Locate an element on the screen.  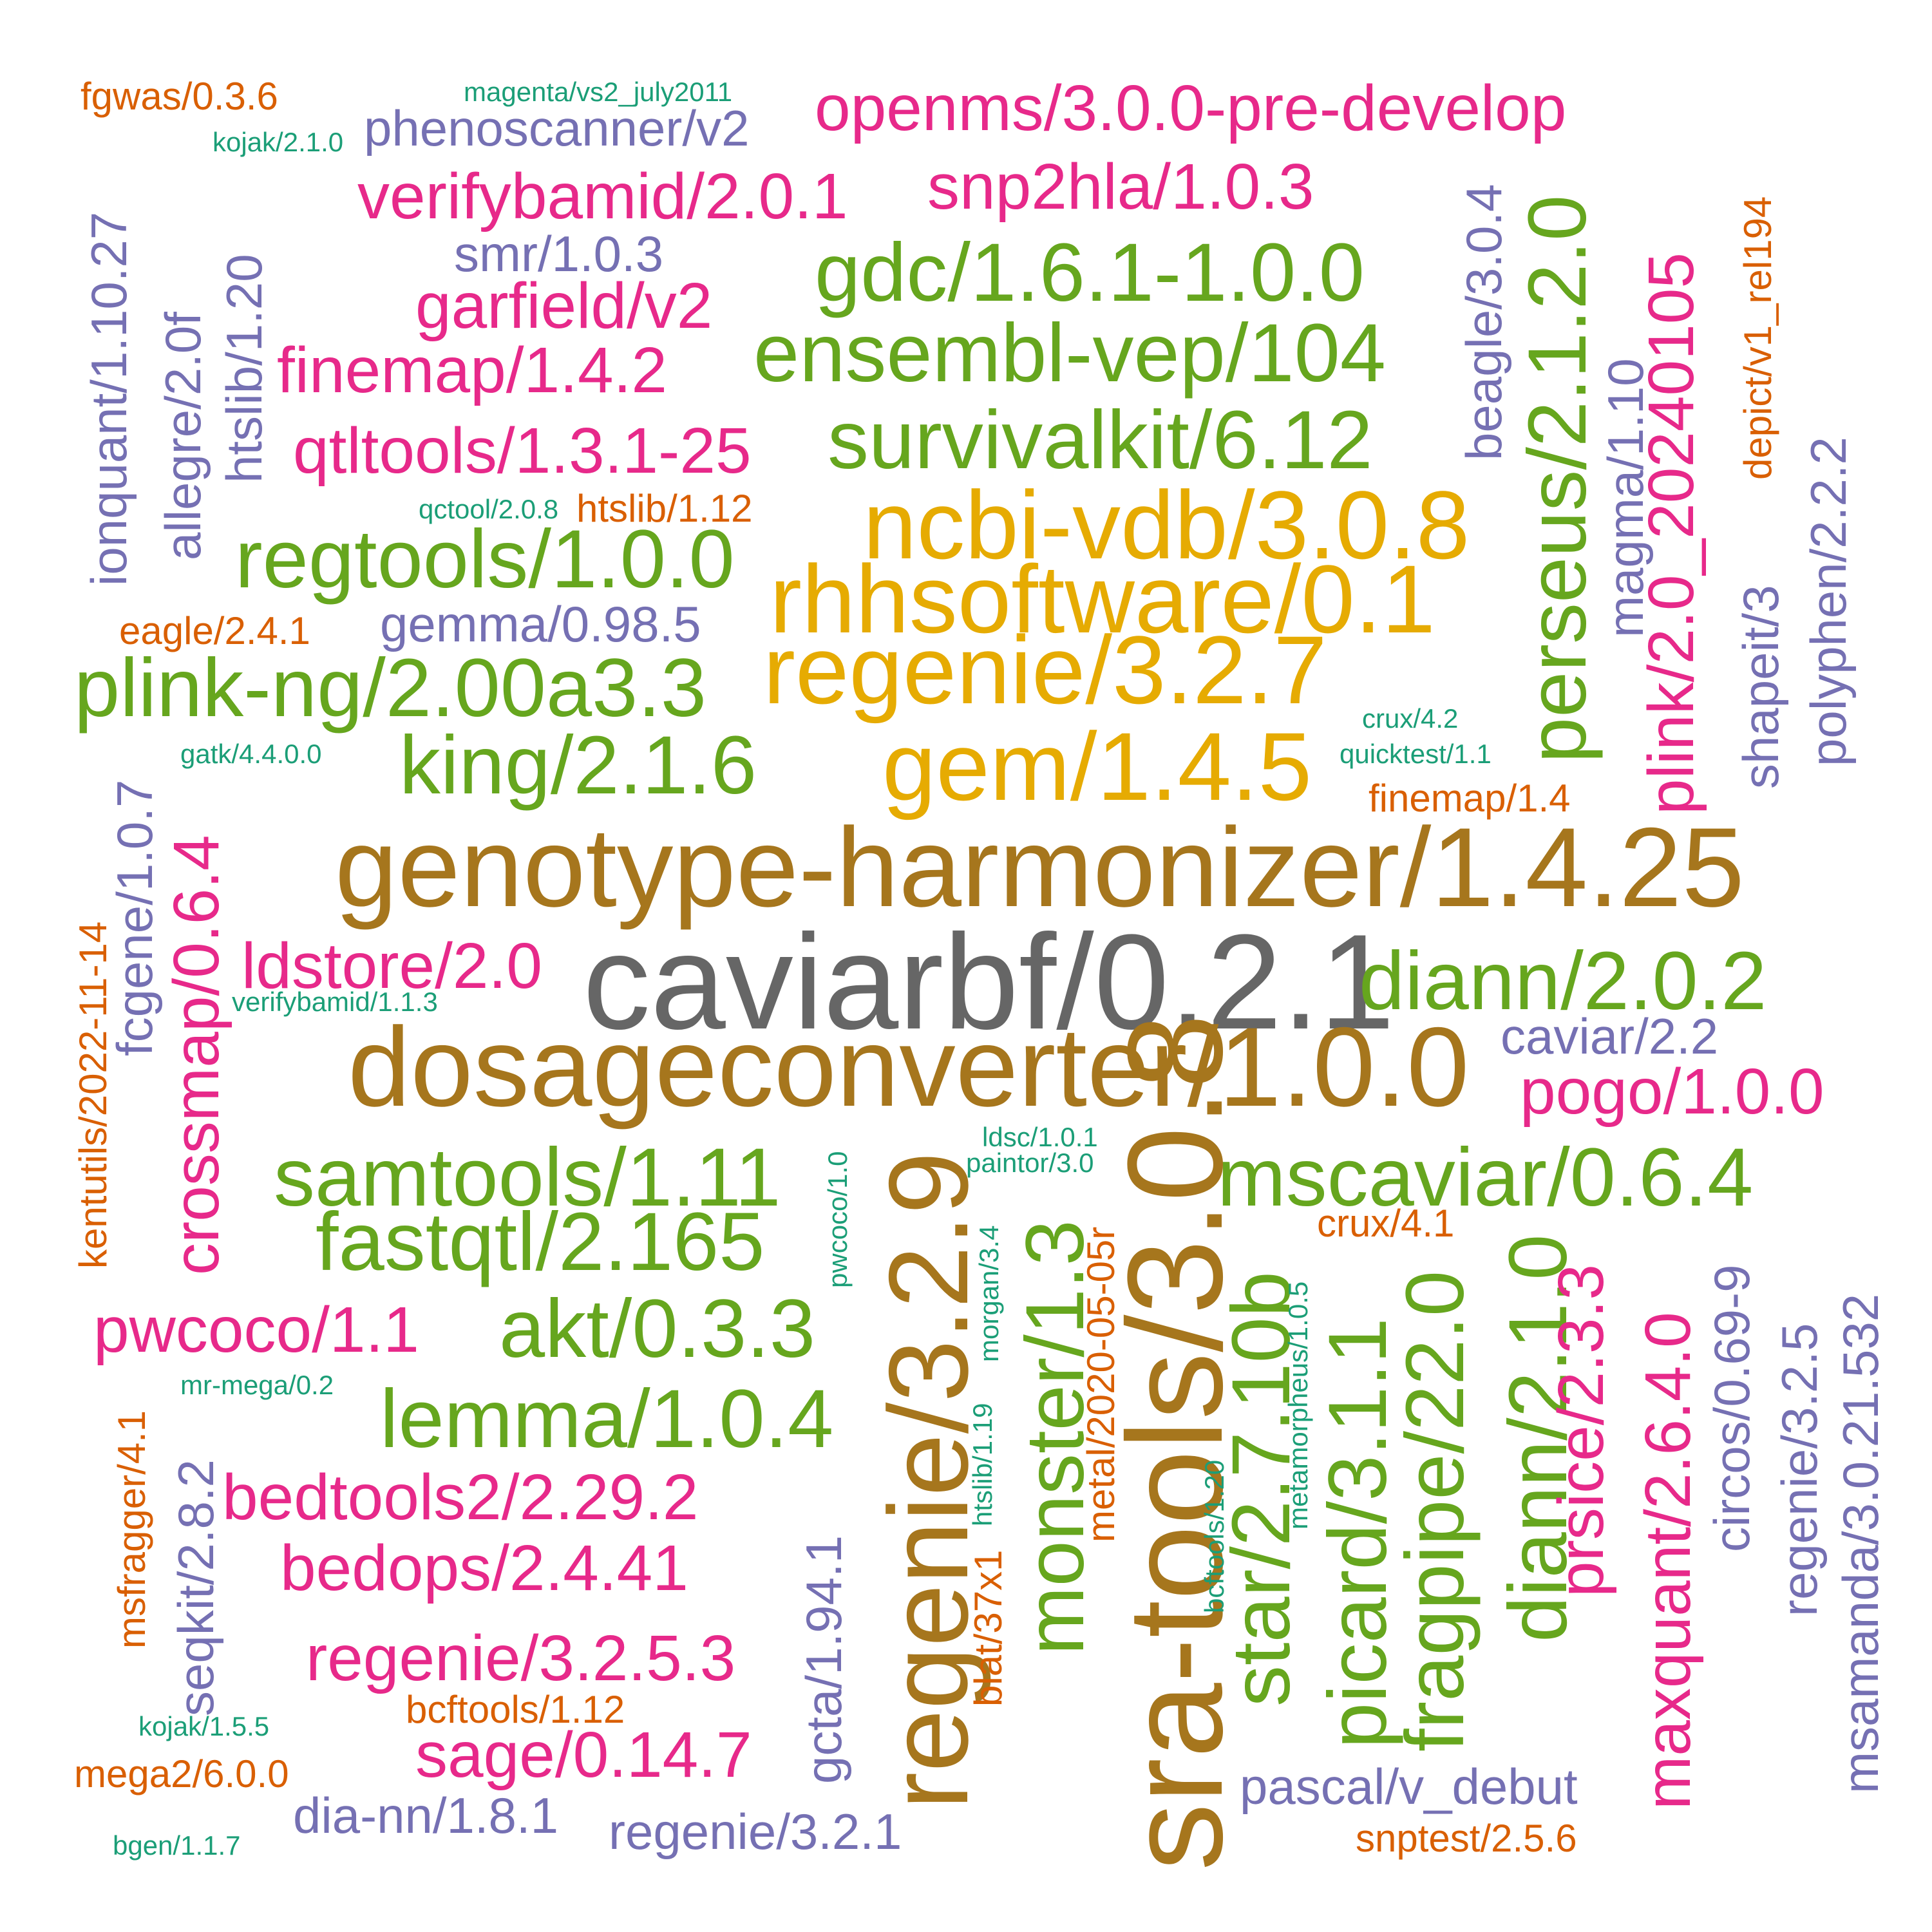
word: ldstore/2.0 is located at coordinates (392, 966).